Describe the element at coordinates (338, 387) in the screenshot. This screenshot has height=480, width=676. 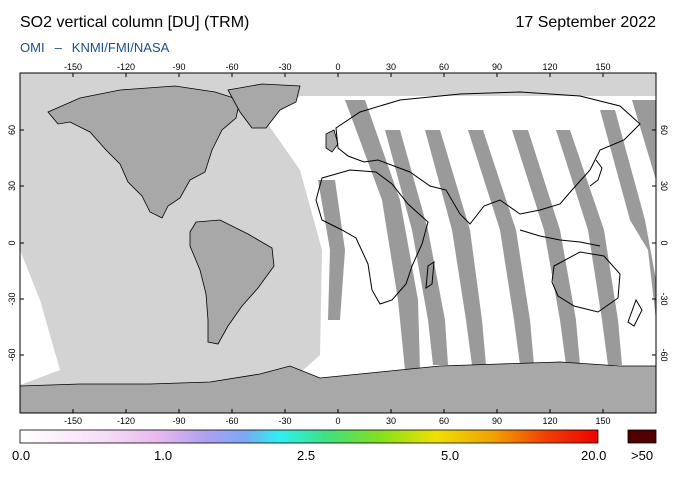
I see `antarctica` at that location.